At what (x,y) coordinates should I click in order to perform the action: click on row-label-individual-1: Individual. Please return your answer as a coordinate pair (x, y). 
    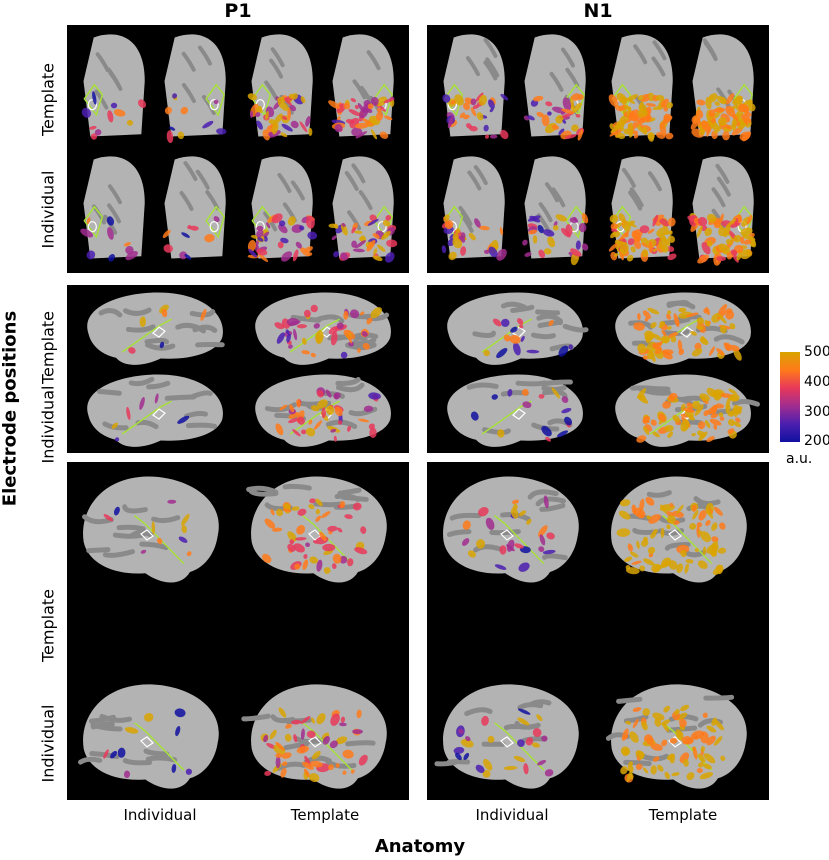
    Looking at the image, I should click on (48, 209).